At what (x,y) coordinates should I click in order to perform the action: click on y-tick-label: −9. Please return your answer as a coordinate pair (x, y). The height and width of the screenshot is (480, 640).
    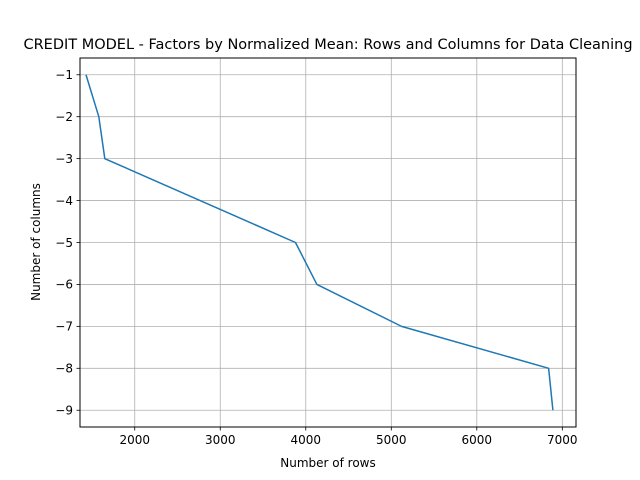
    Looking at the image, I should click on (64, 411).